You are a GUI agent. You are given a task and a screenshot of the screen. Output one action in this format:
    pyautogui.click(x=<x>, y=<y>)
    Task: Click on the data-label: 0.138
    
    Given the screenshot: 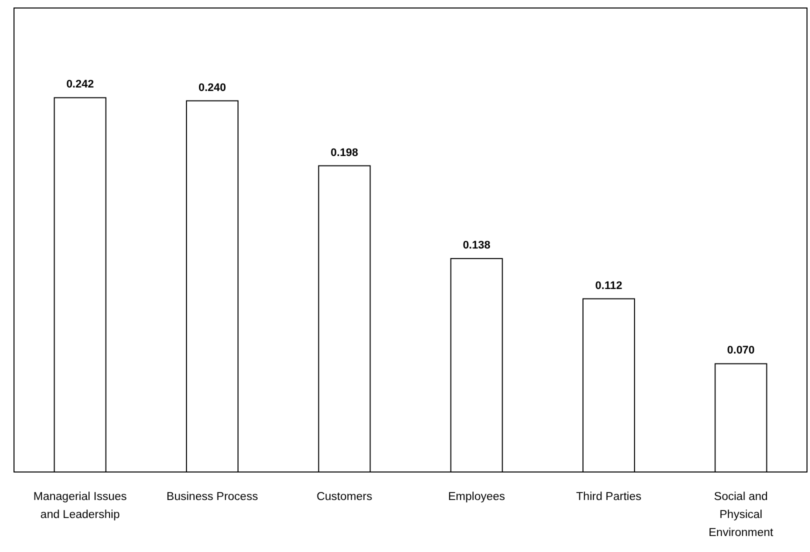 What is the action you would take?
    pyautogui.click(x=476, y=246)
    